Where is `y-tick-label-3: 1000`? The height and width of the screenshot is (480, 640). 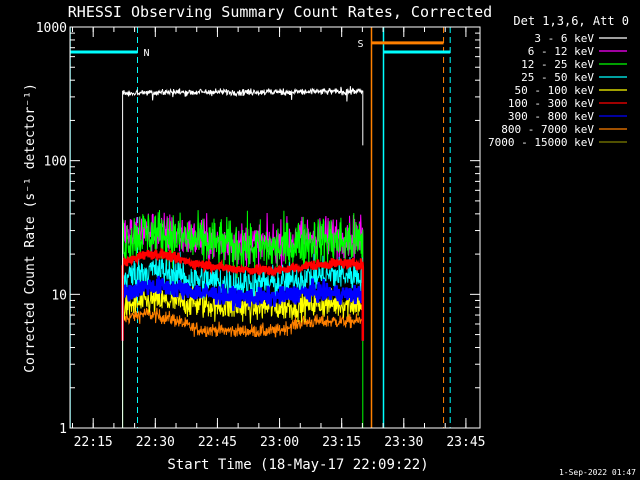
y-tick-label-3: 1000 is located at coordinates (51, 28).